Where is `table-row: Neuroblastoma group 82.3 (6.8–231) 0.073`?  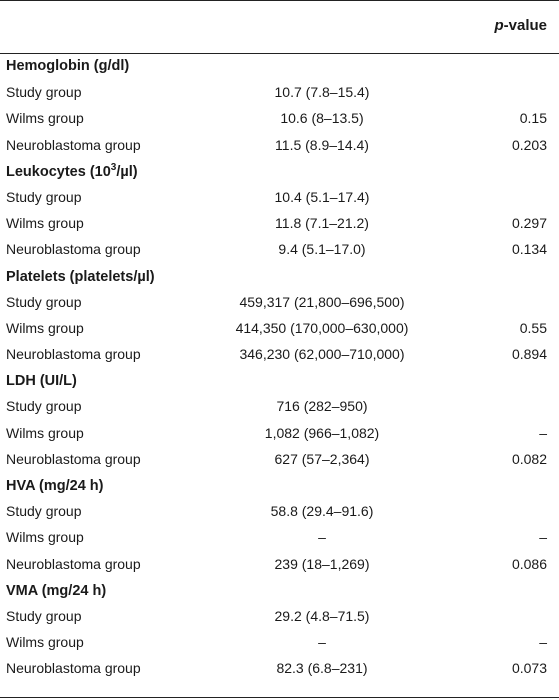 table-row: Neuroblastoma group 82.3 (6.8–231) 0.073 is located at coordinates (279, 669).